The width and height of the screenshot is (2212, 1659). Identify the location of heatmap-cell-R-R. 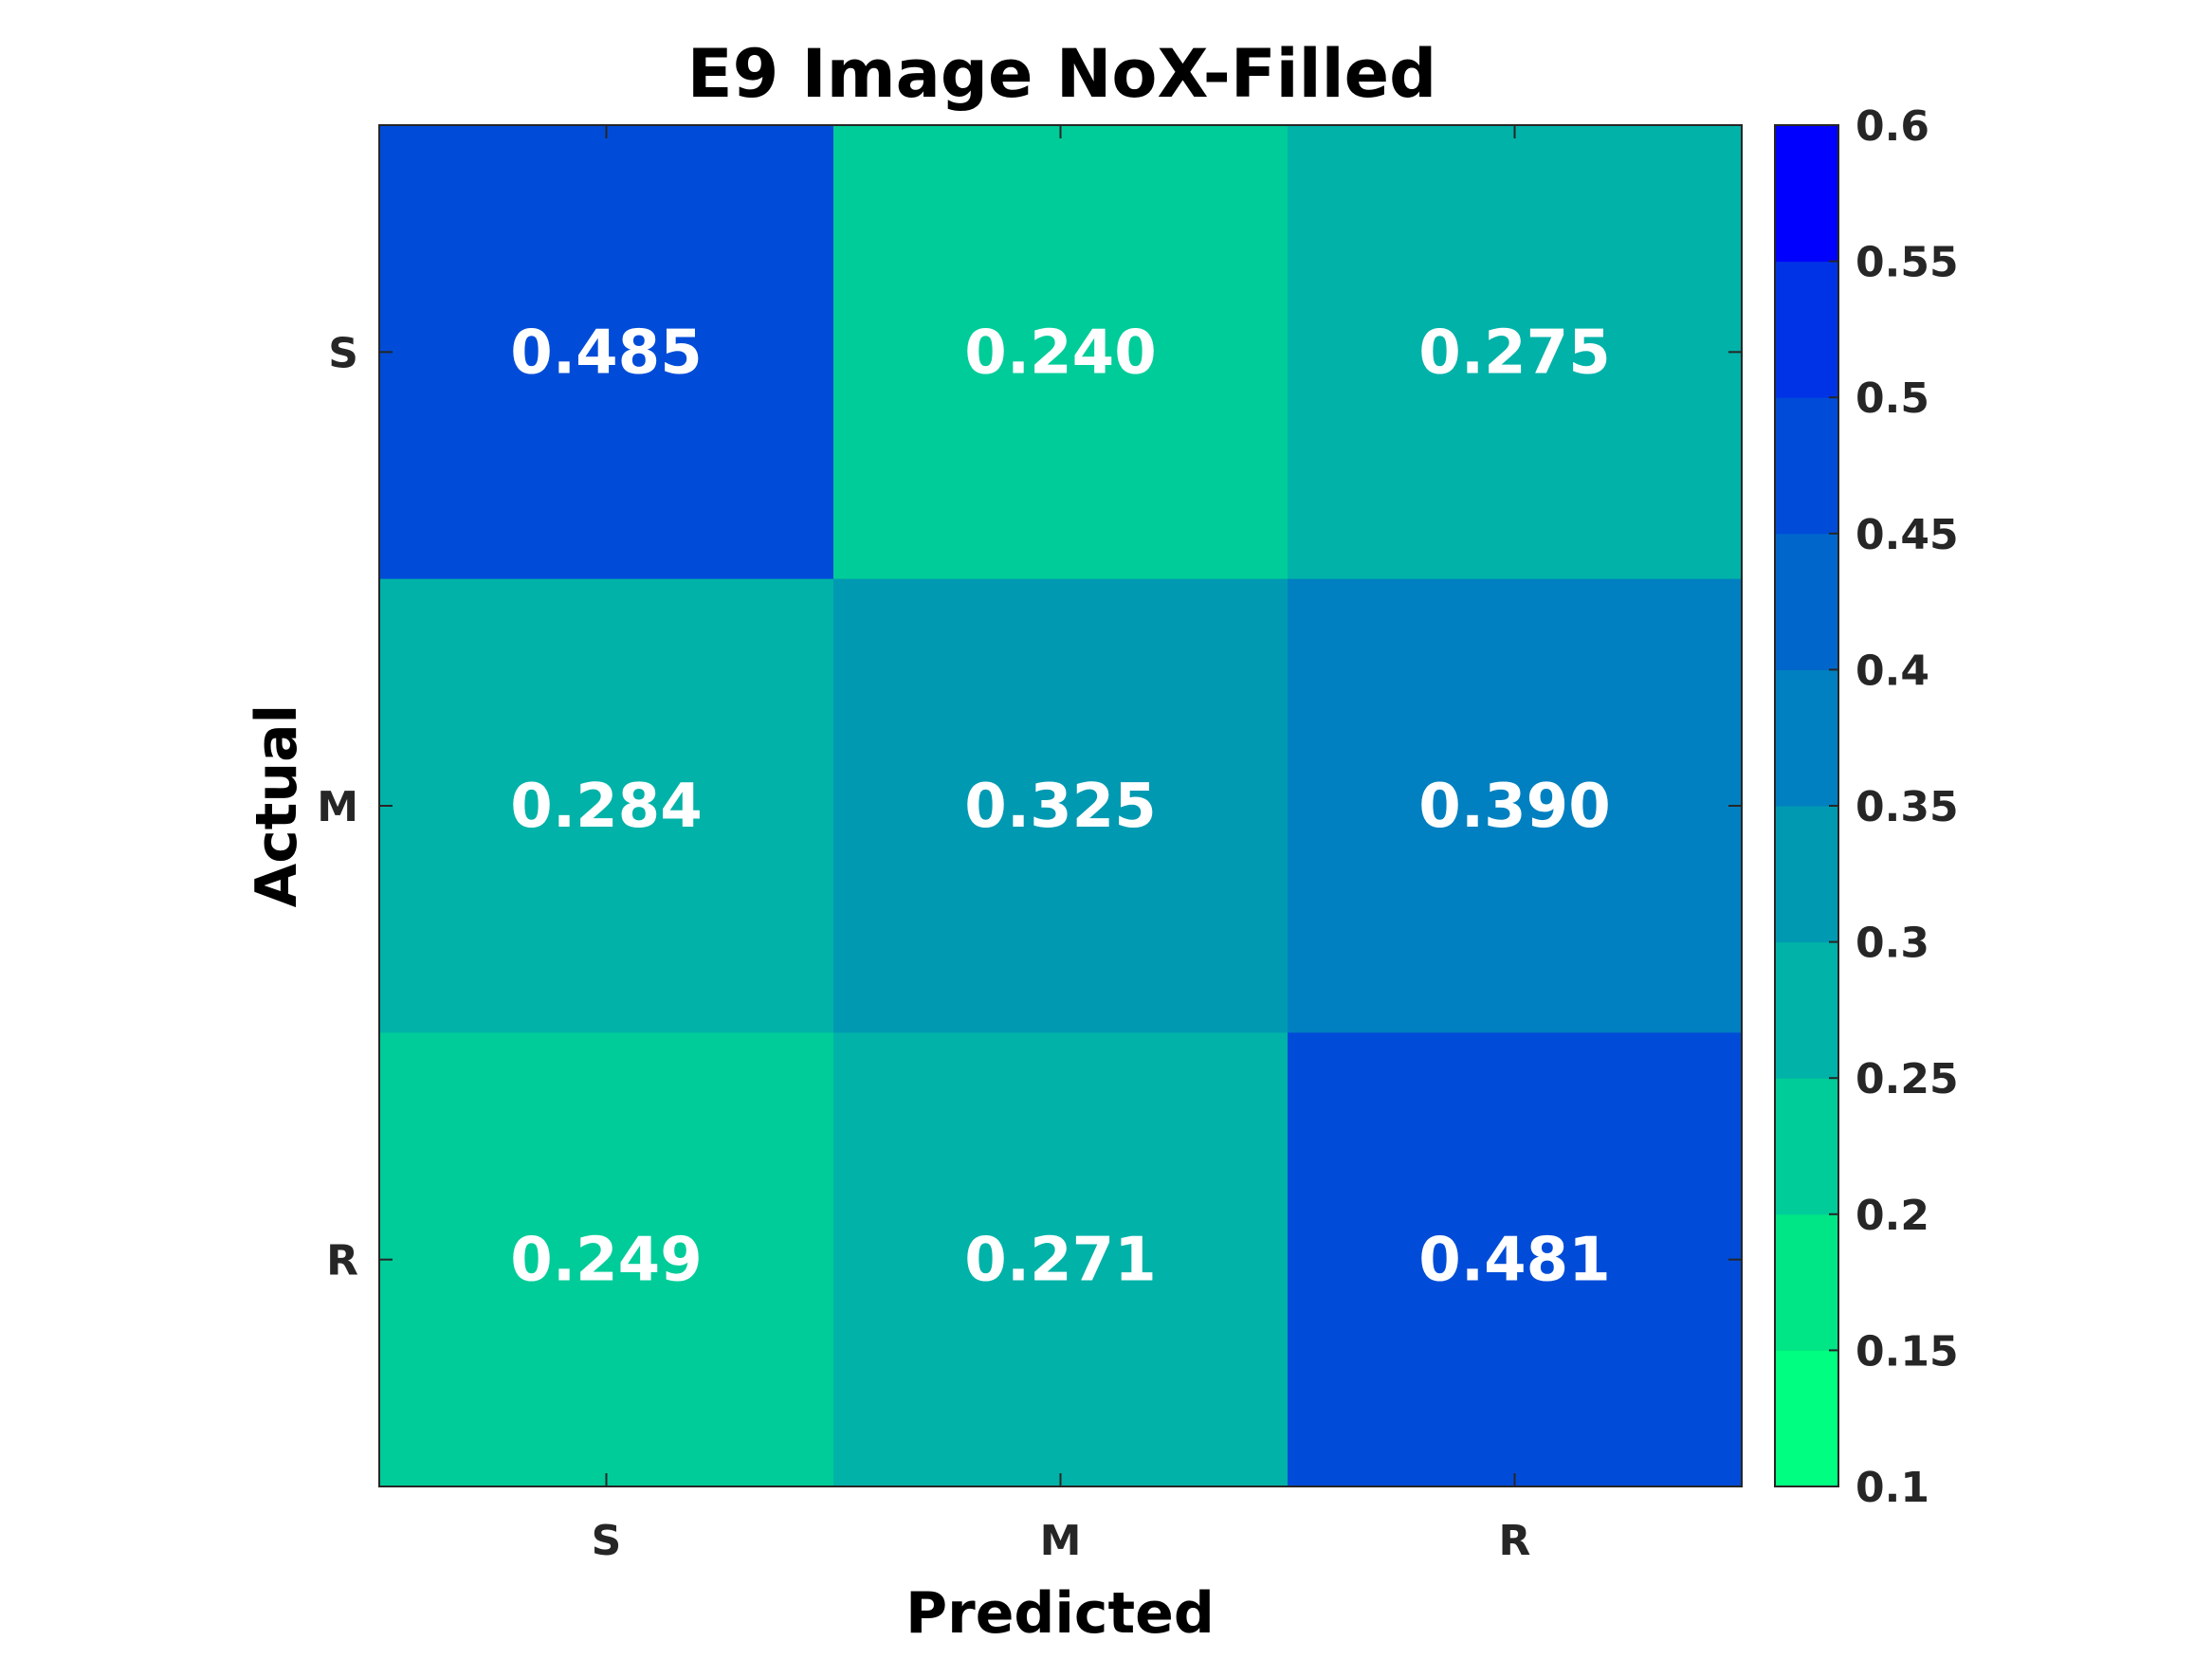
(1515, 1259).